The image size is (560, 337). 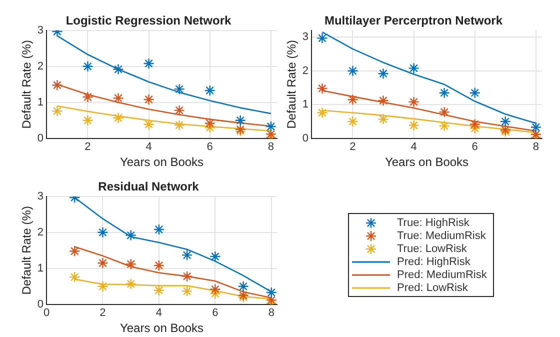 What do you see at coordinates (433, 222) in the screenshot?
I see `legend-label: True: HighRisk` at bounding box center [433, 222].